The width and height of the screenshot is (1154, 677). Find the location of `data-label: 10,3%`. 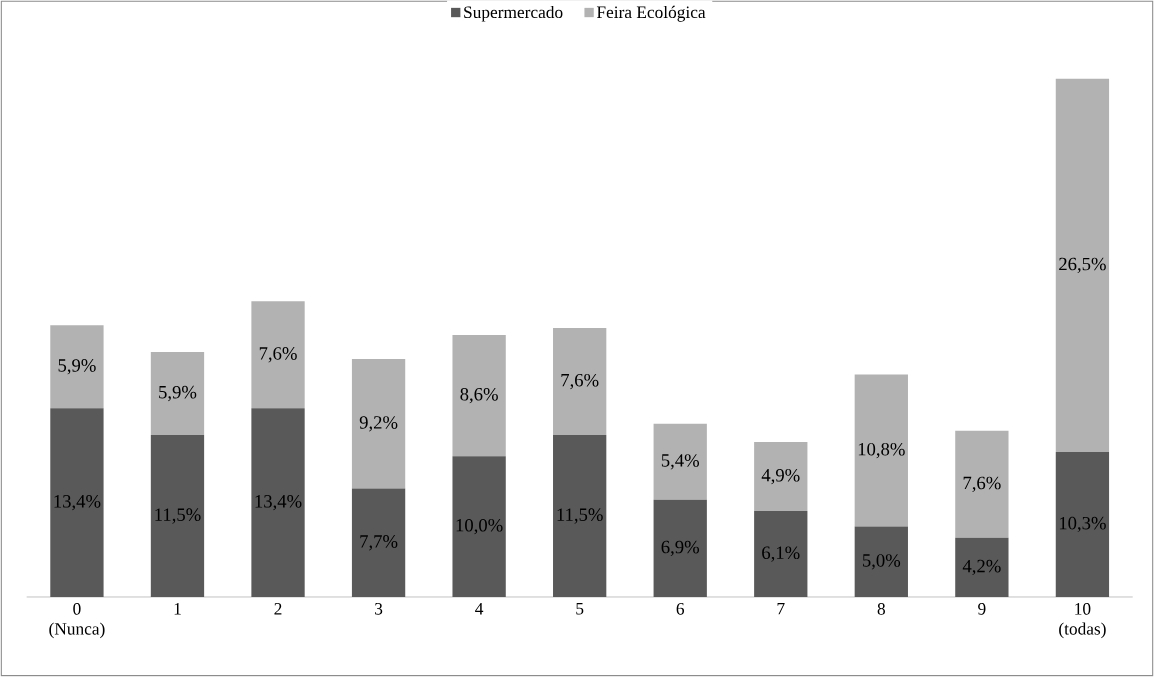

data-label: 10,3% is located at coordinates (1082, 524).